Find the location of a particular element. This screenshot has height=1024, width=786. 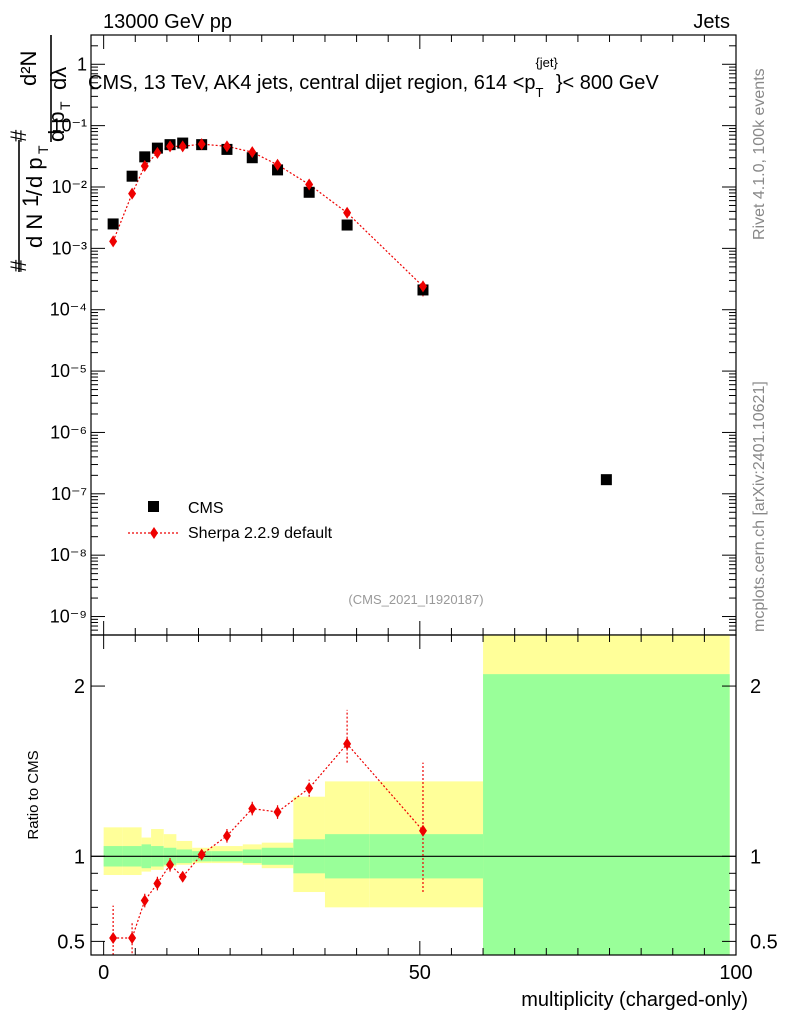

header-right: Jets is located at coordinates (711, 22).